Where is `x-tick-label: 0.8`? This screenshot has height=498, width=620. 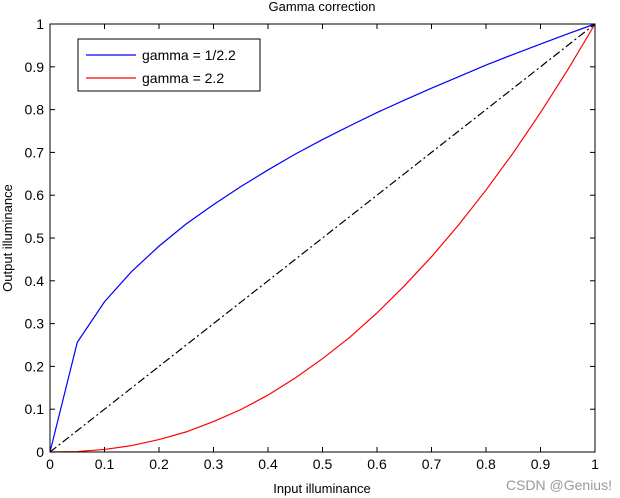
x-tick-label: 0.8 is located at coordinates (486, 464).